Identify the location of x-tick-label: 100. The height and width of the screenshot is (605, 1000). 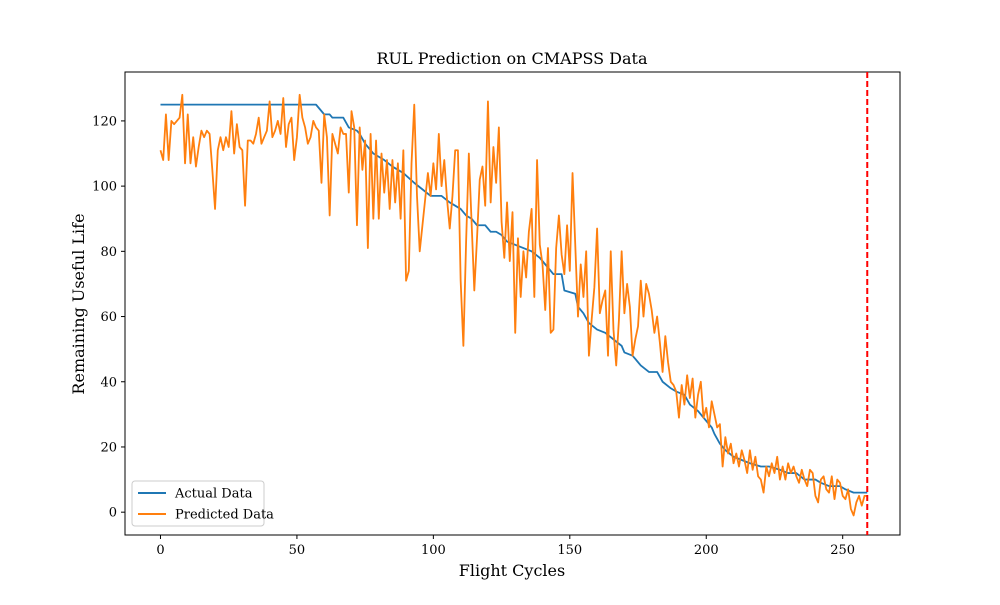
(433, 550).